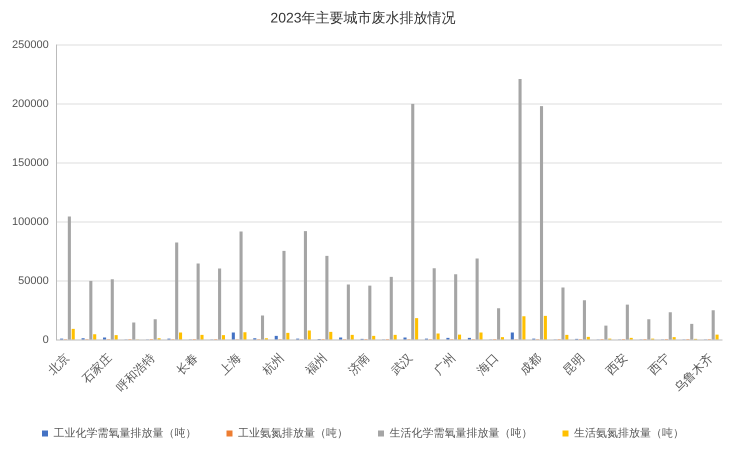  What do you see at coordinates (45, 340) in the screenshot?
I see `y-tick-label: 0` at bounding box center [45, 340].